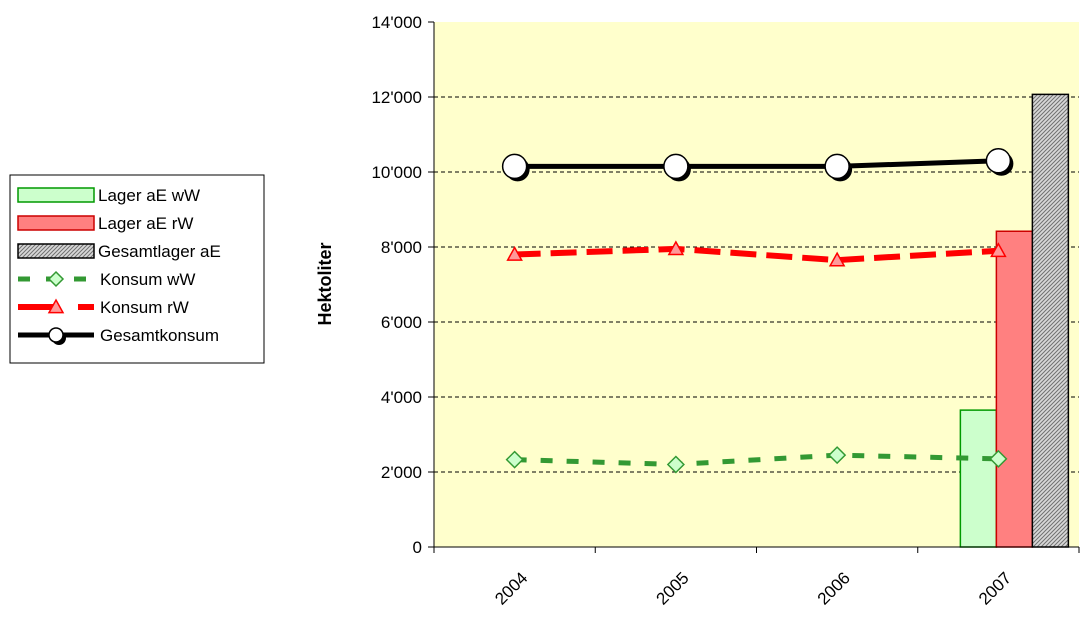 The image size is (1081, 623). I want to click on legend-label: Lager aE wW, so click(149, 195).